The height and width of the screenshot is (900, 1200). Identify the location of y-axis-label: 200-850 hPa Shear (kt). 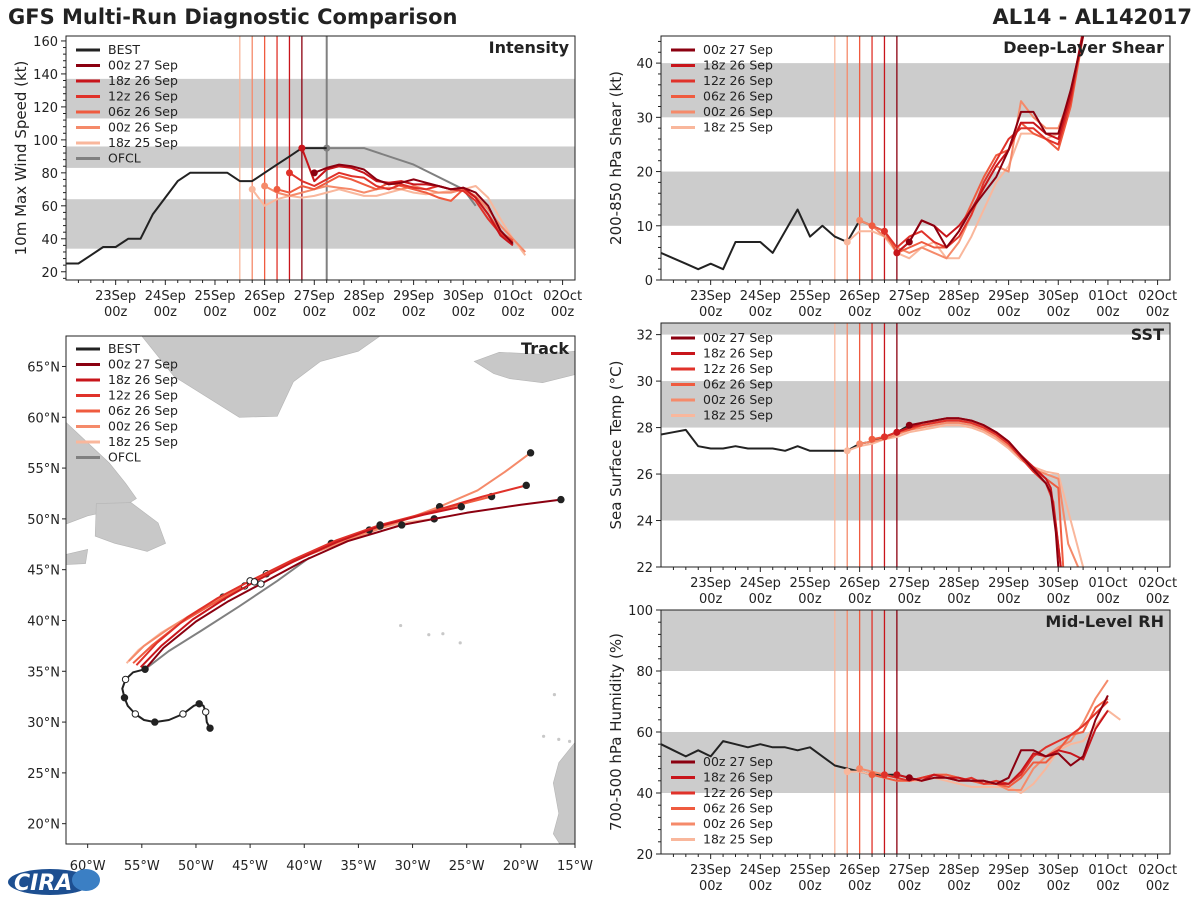
(616, 158).